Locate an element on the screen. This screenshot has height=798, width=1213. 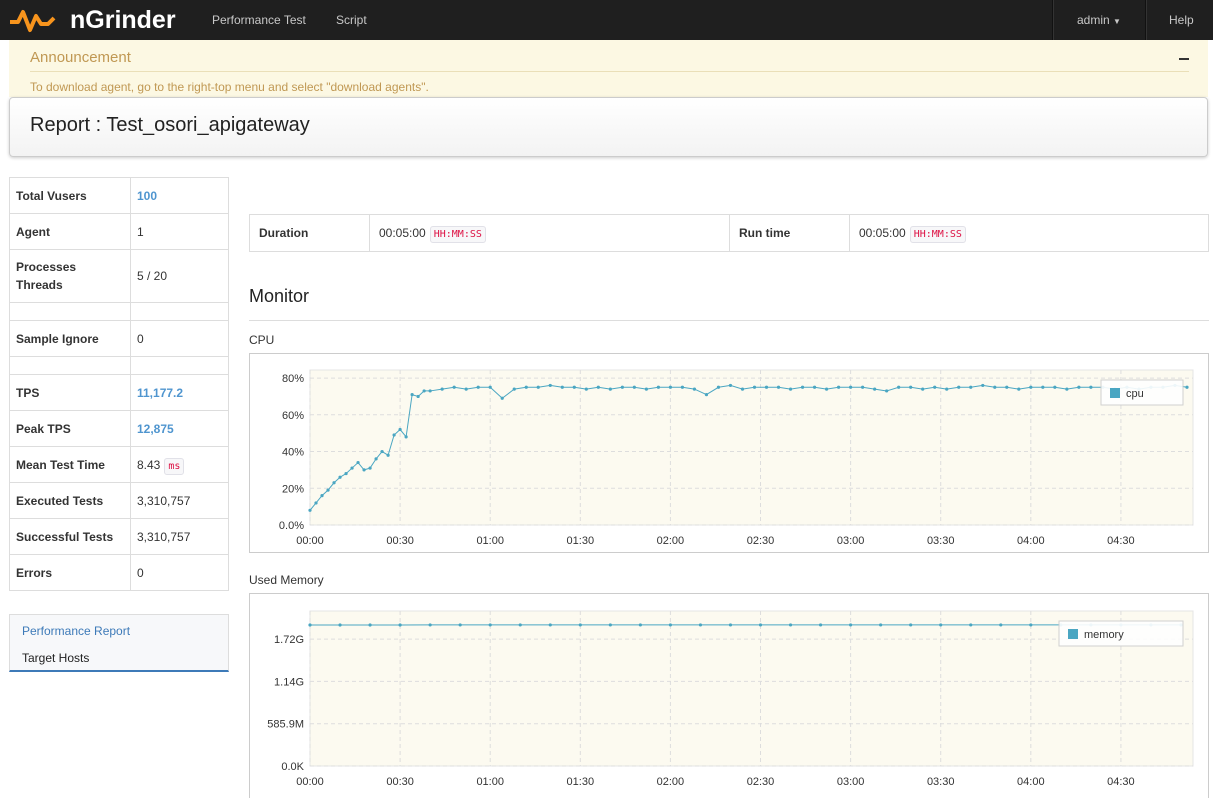
x-tick-label: 03:00 is located at coordinates (851, 541).